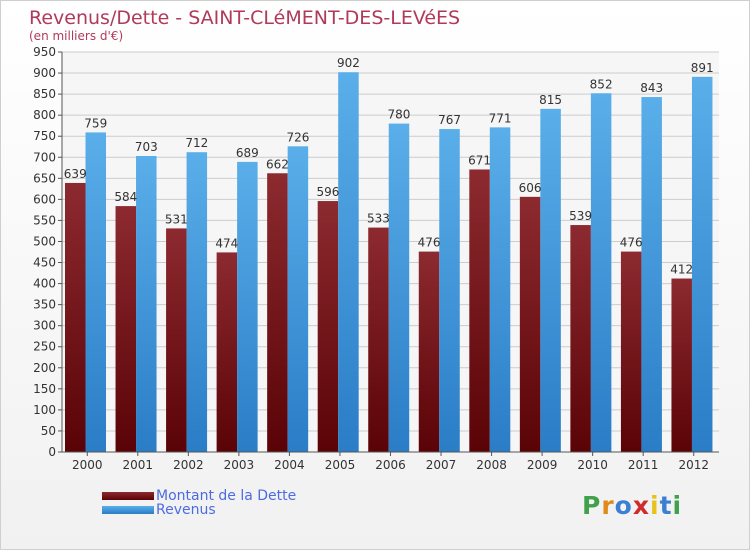  What do you see at coordinates (44, 199) in the screenshot?
I see `y-tick-label: 600` at bounding box center [44, 199].